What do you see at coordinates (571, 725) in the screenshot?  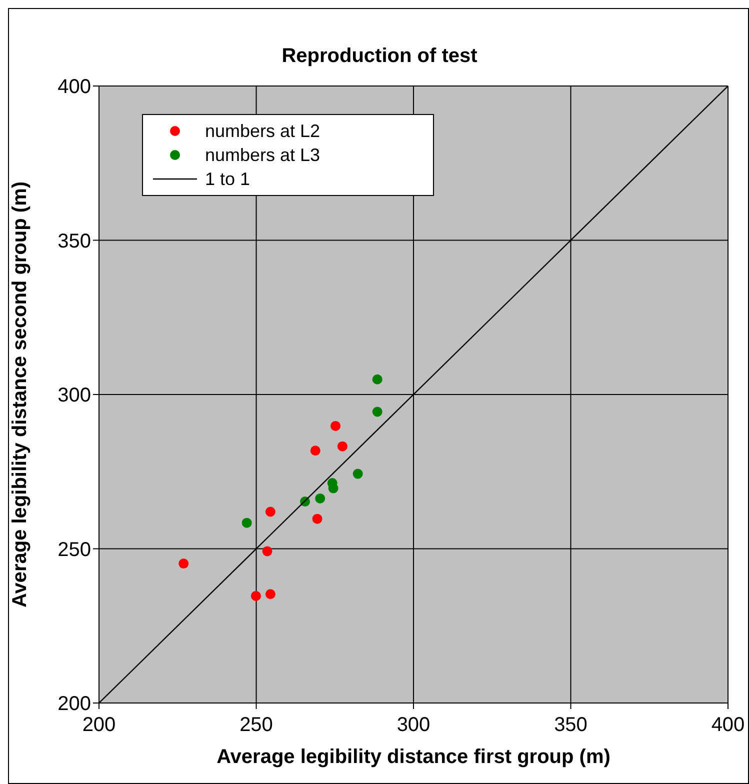 I see `x-tick-label: 350` at bounding box center [571, 725].